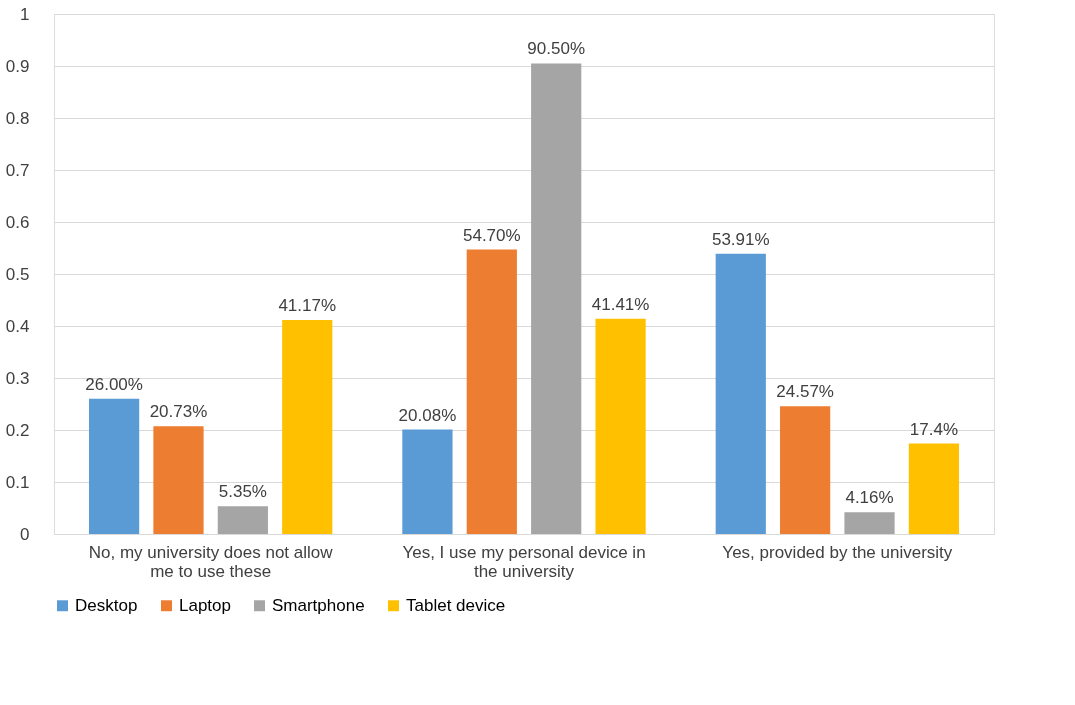 Image resolution: width=1075 pixels, height=705 pixels. I want to click on data-label: 20.73%, so click(178, 412).